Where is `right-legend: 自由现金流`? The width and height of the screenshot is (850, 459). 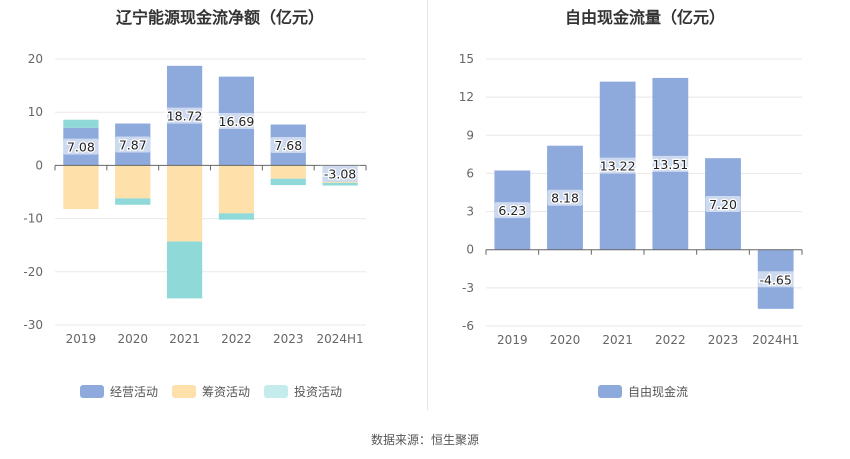
right-legend: 自由现金流 is located at coordinates (650, 391).